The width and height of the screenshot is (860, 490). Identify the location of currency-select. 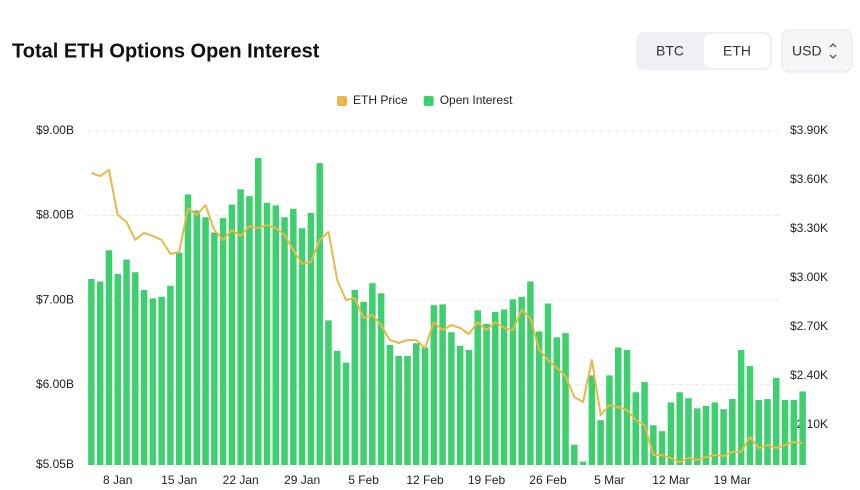
(817, 51).